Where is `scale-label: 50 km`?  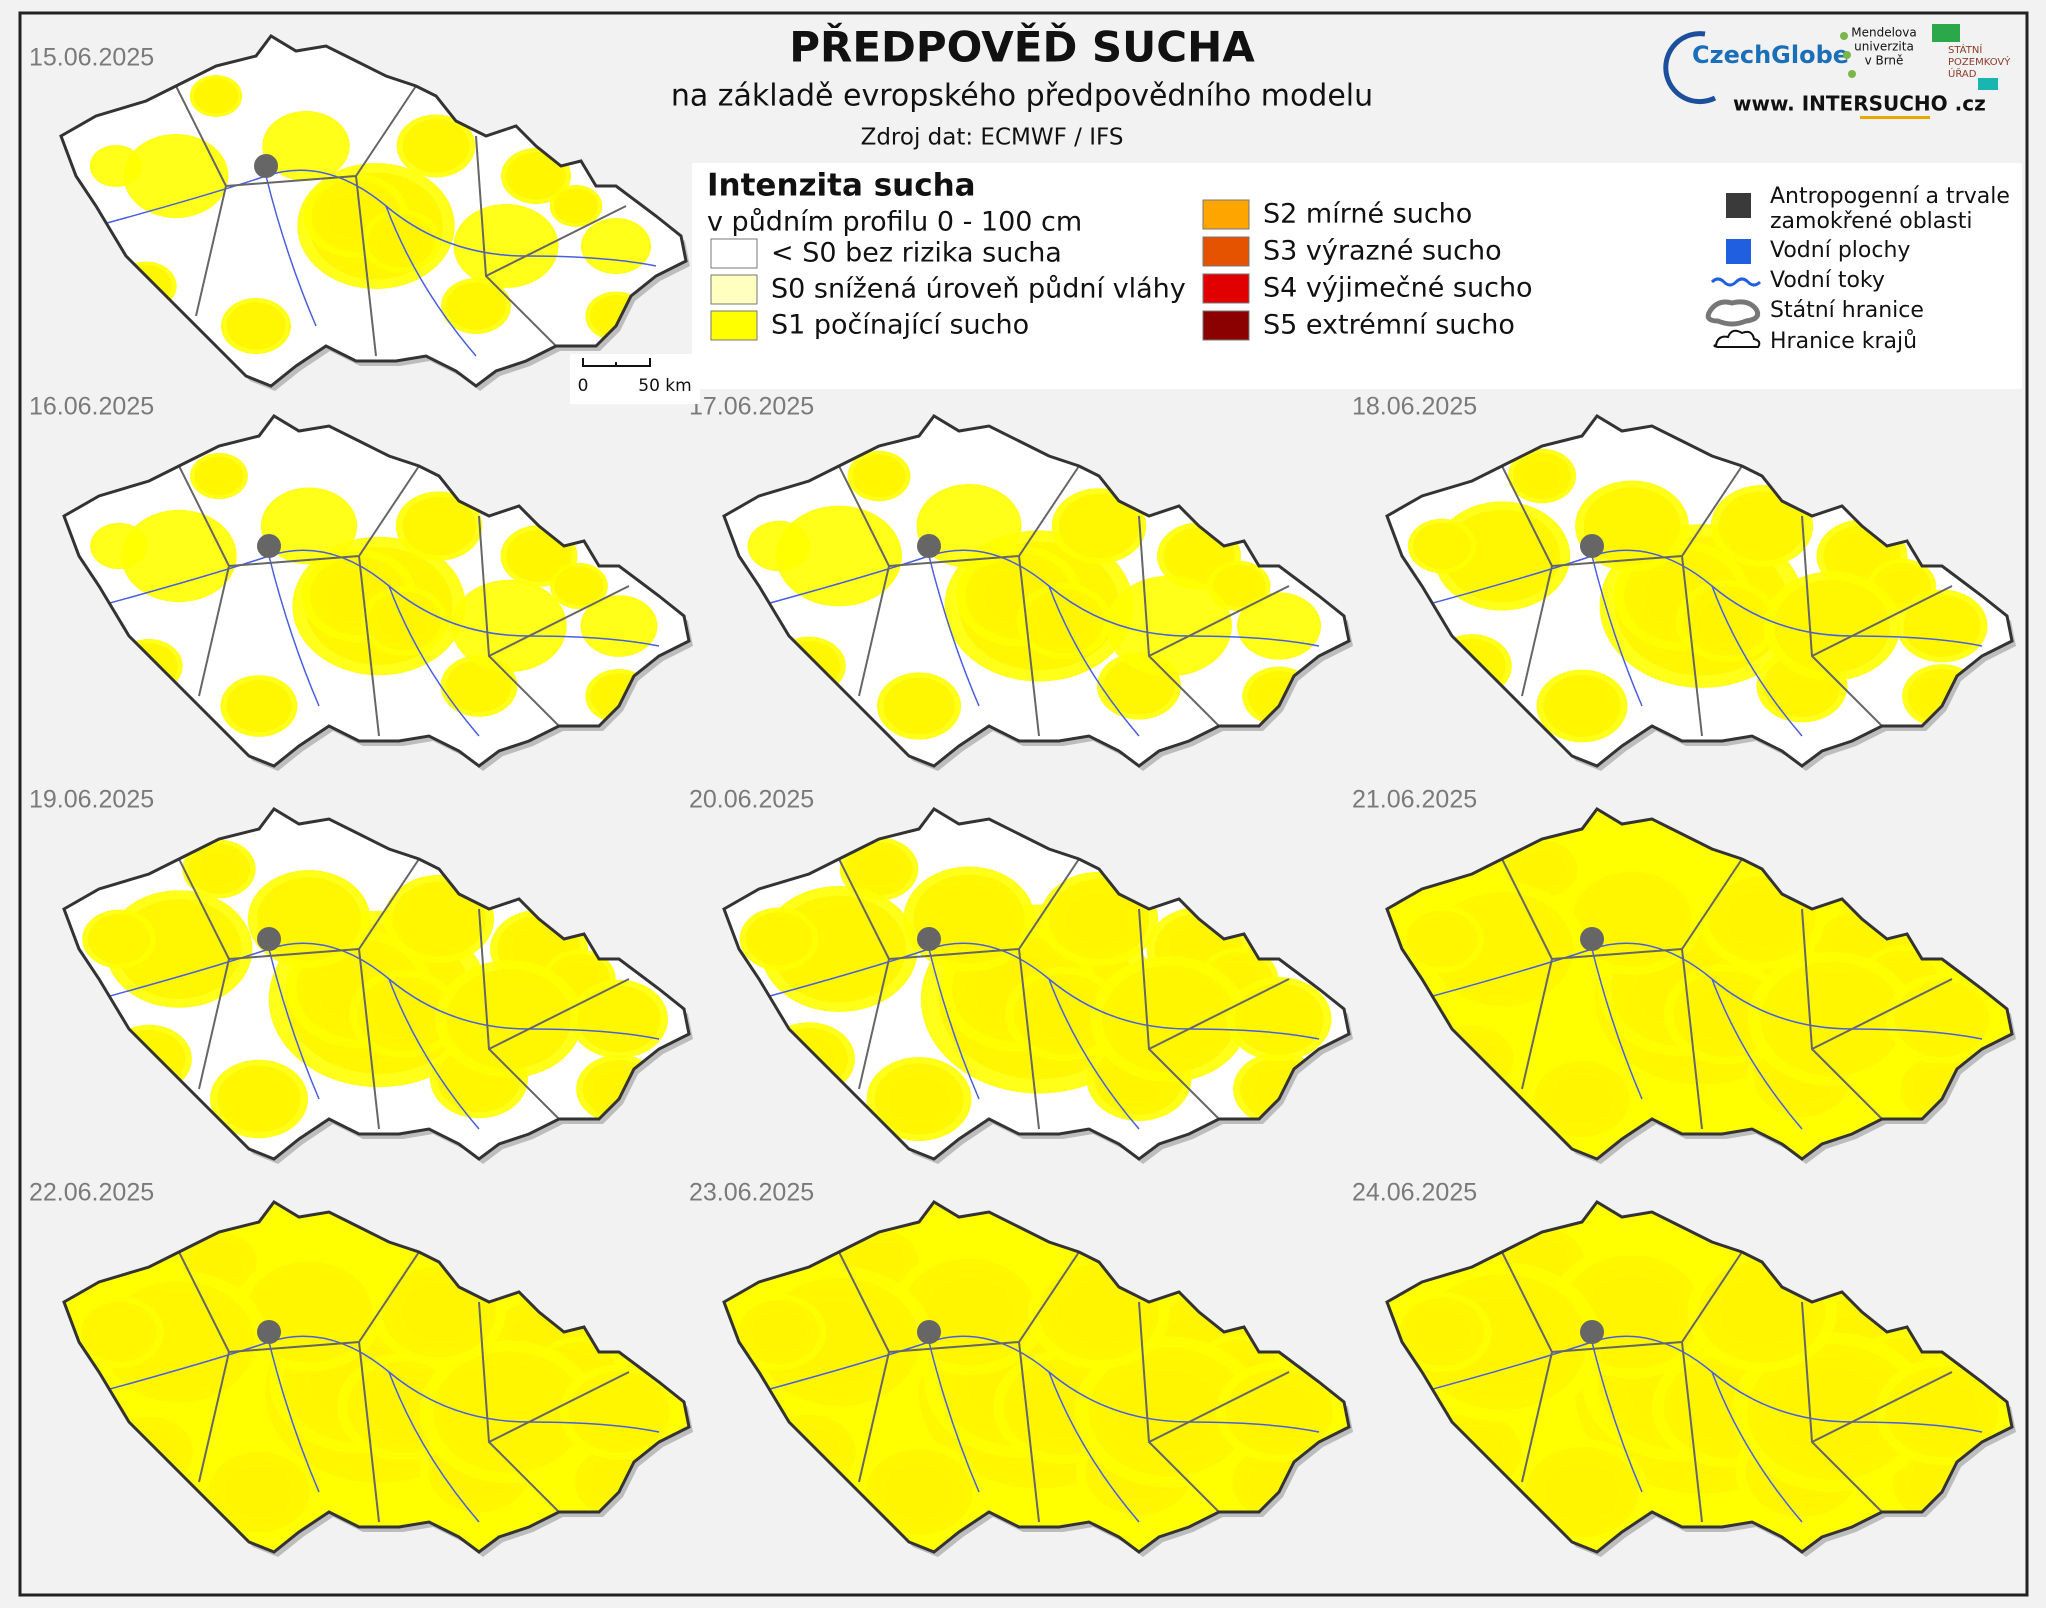 scale-label: 50 km is located at coordinates (664, 386).